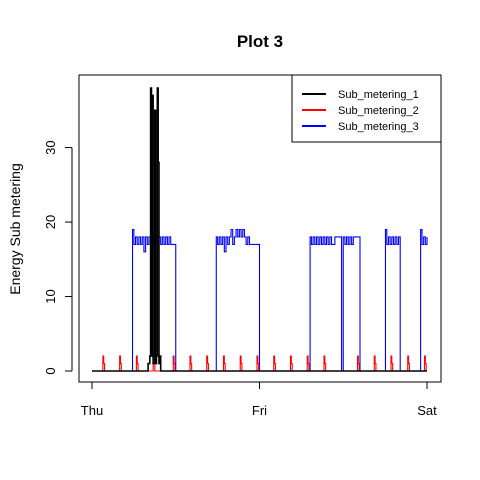 Image resolution: width=480 pixels, height=480 pixels. What do you see at coordinates (427, 410) in the screenshot?
I see `x-tick-label: Sat` at bounding box center [427, 410].